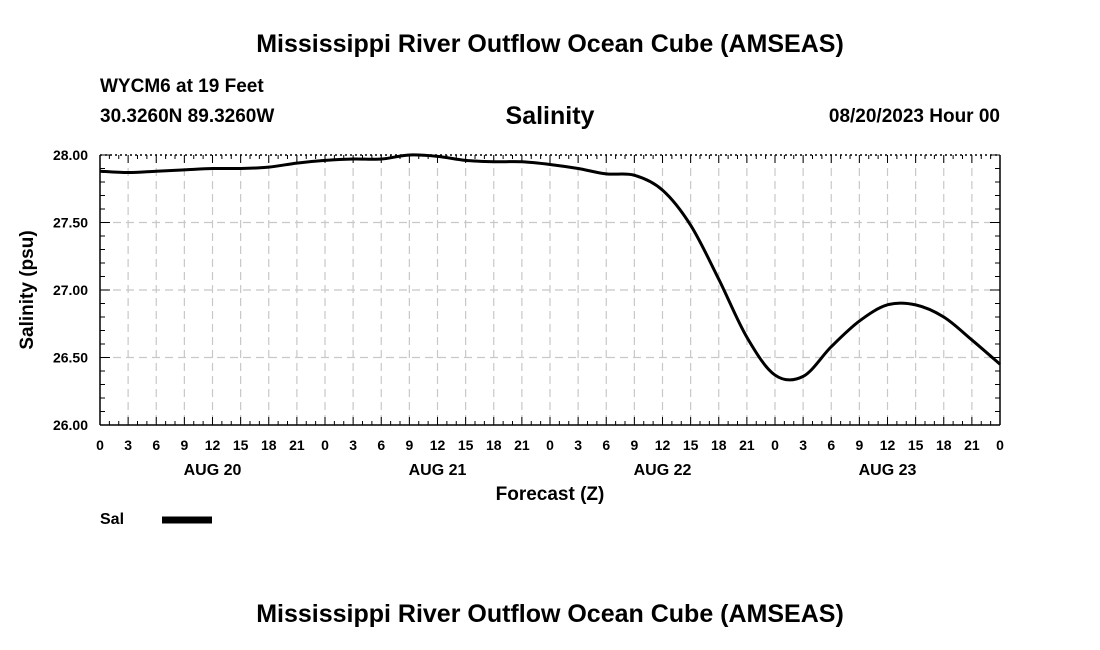  What do you see at coordinates (70, 358) in the screenshot?
I see `y-tick-label: 26.50` at bounding box center [70, 358].